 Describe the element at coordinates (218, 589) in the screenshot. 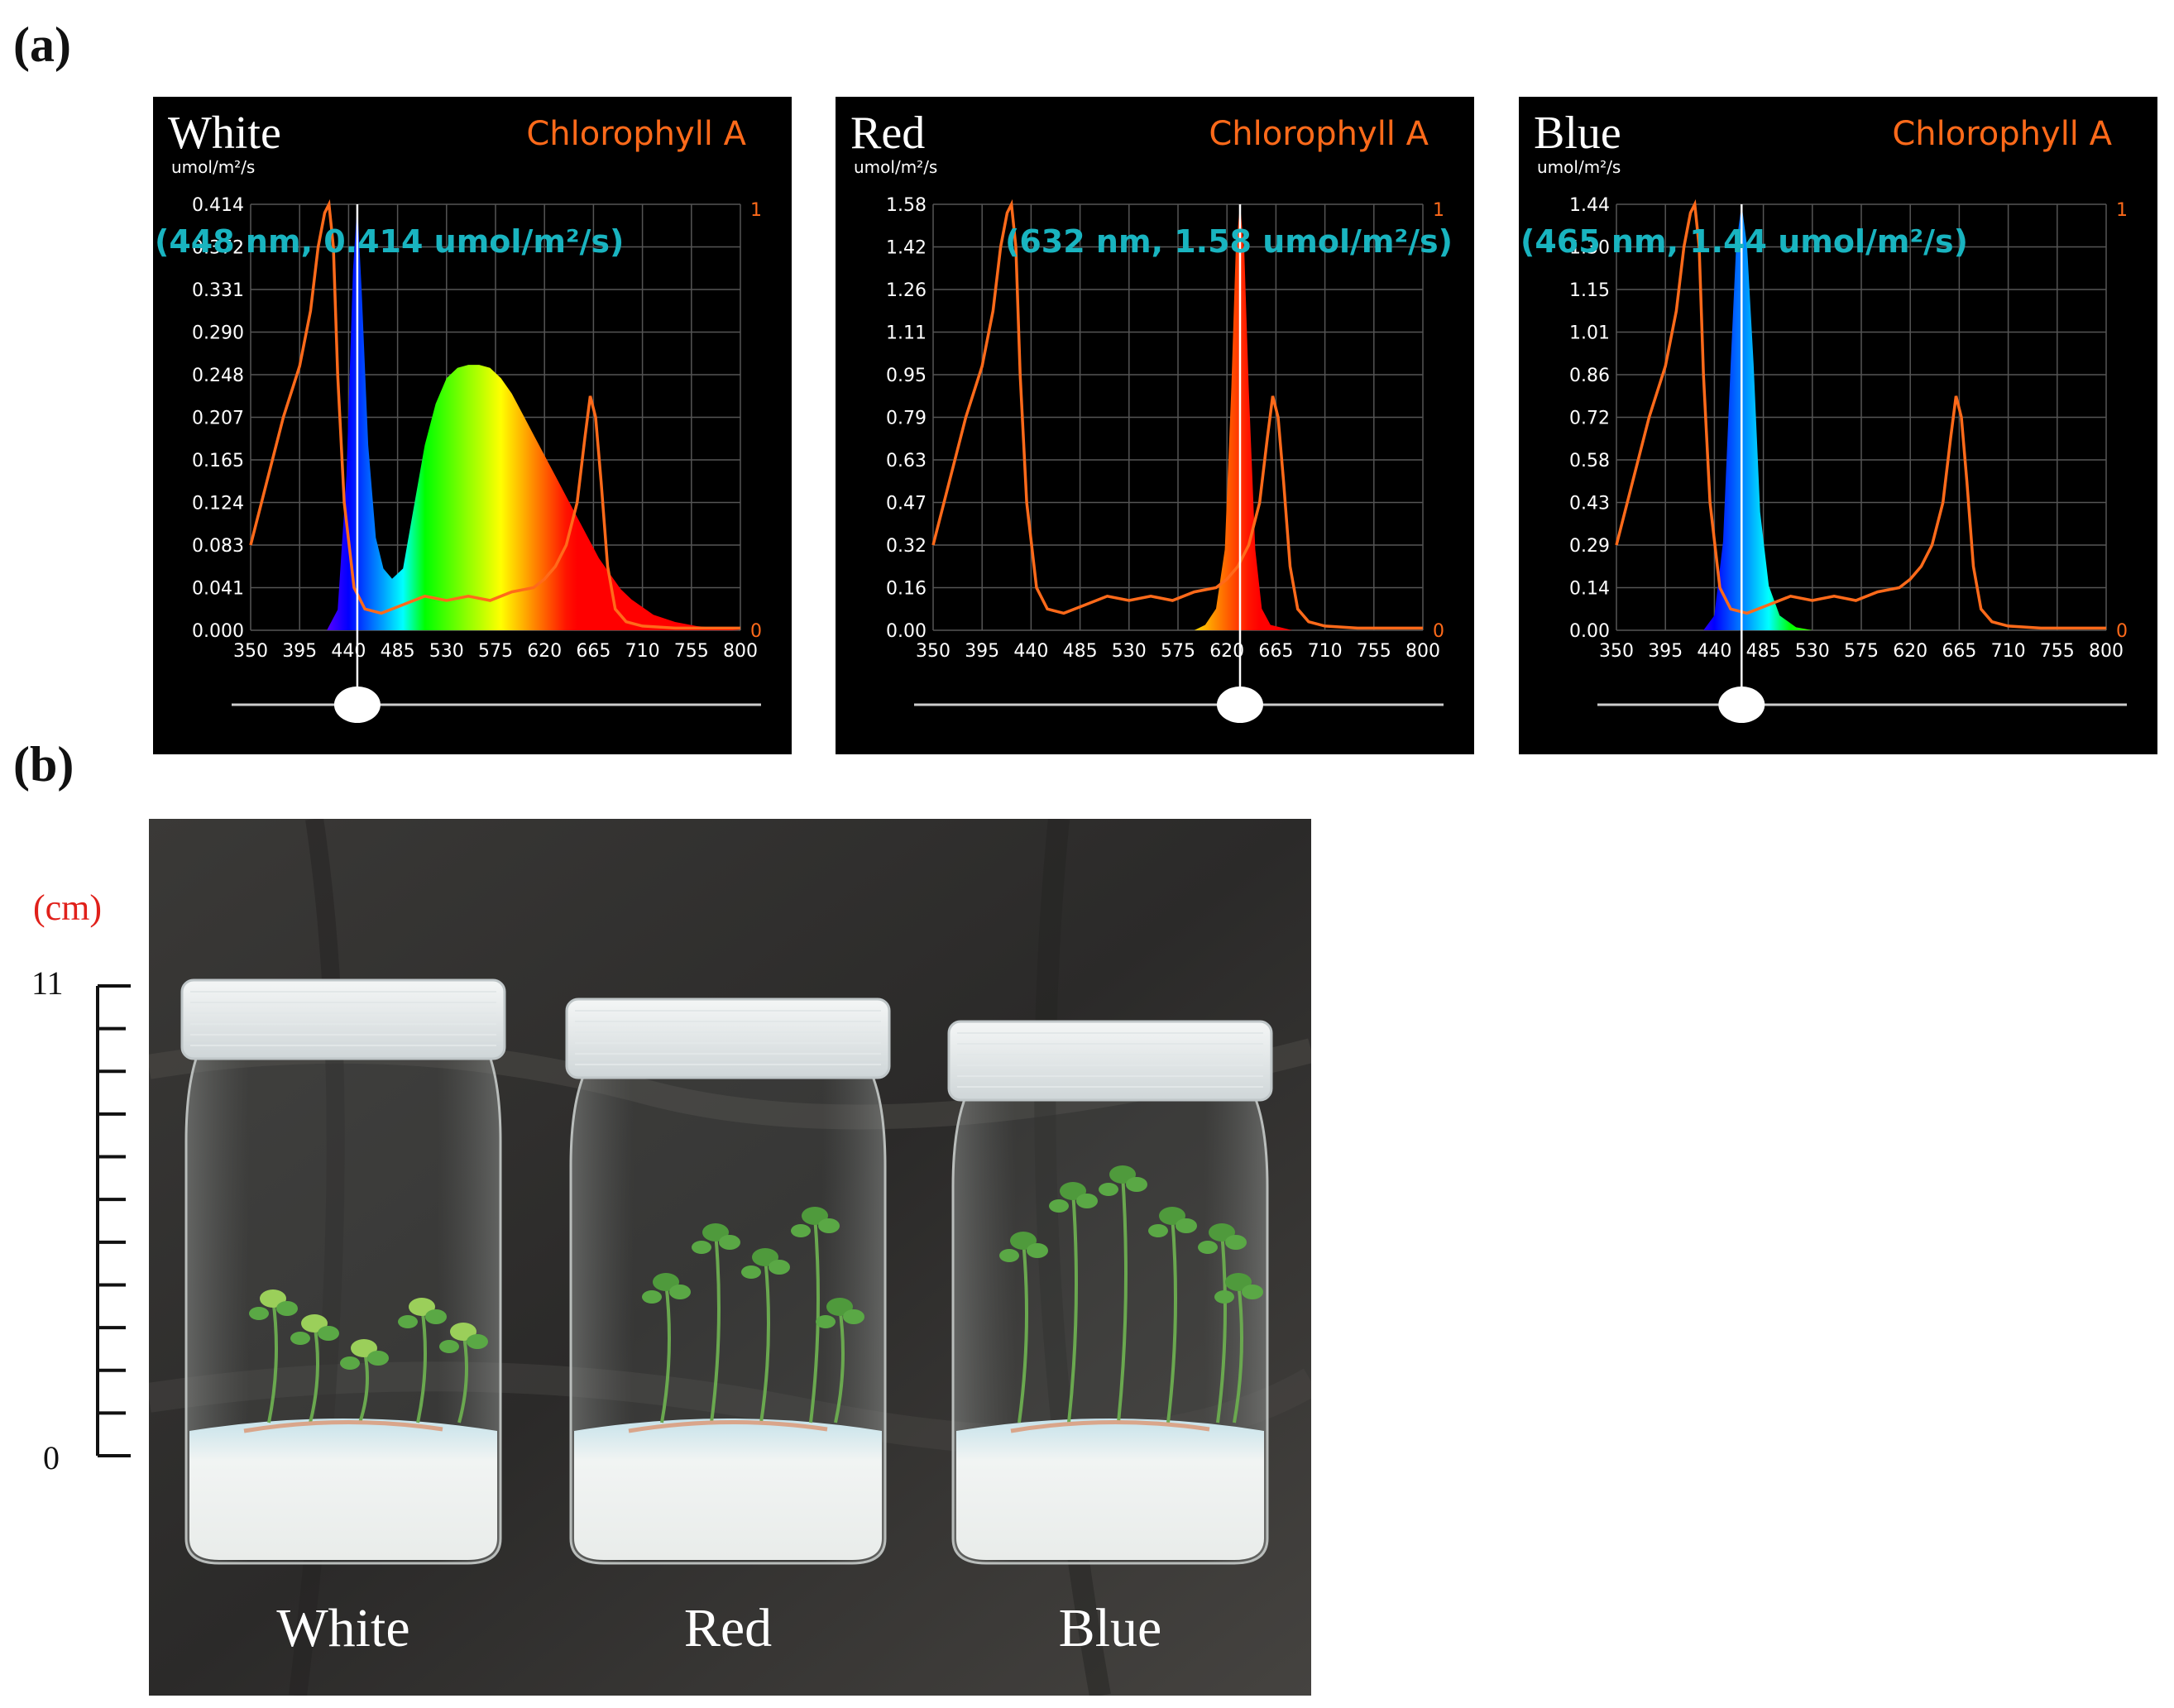

I see `y-tick-label: 0.041` at that location.